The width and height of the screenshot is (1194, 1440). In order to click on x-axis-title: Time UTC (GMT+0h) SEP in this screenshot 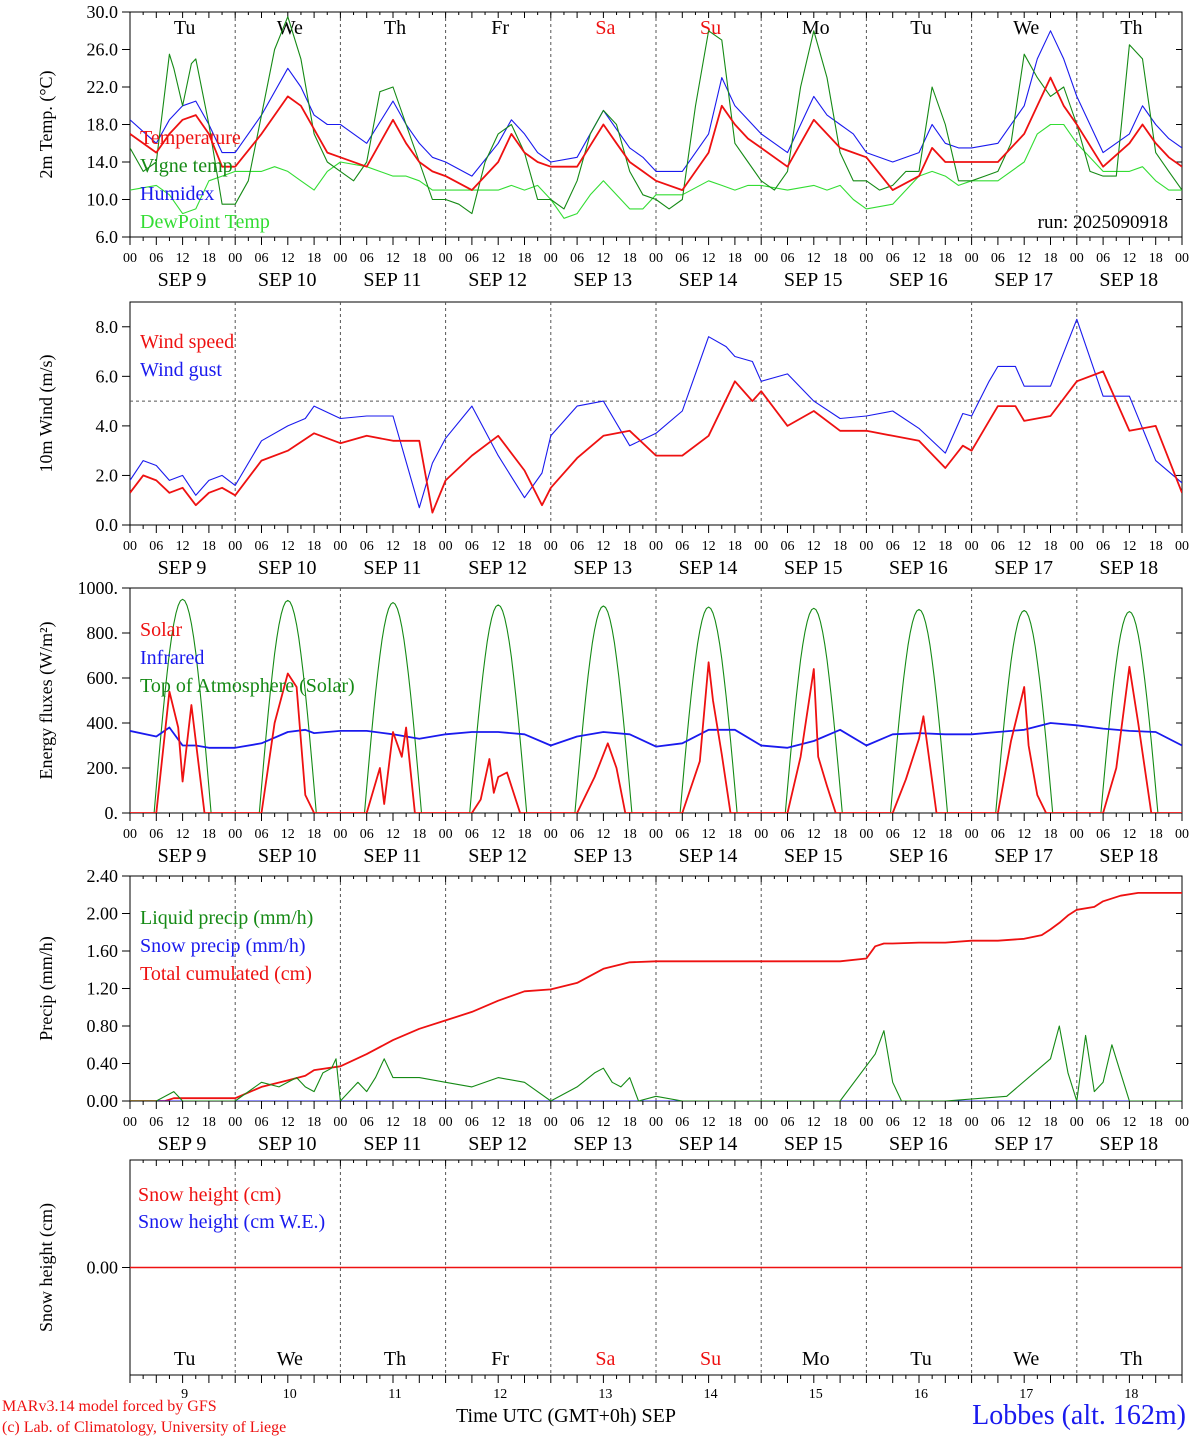, I will do `click(566, 1416)`.